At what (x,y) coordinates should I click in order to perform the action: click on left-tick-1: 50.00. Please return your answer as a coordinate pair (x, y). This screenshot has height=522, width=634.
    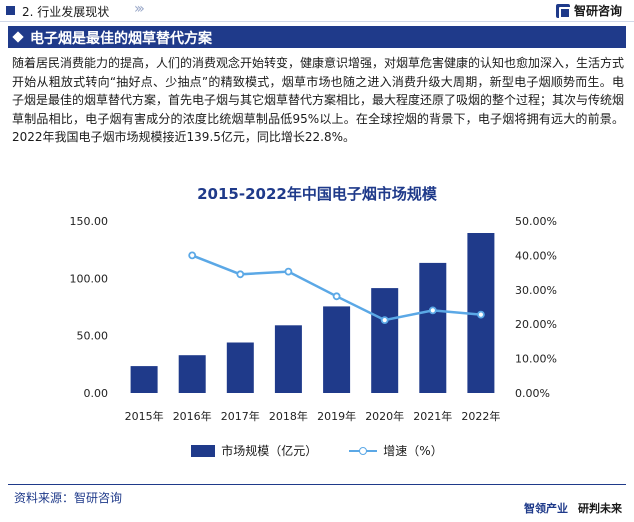
    Looking at the image, I should click on (93, 336).